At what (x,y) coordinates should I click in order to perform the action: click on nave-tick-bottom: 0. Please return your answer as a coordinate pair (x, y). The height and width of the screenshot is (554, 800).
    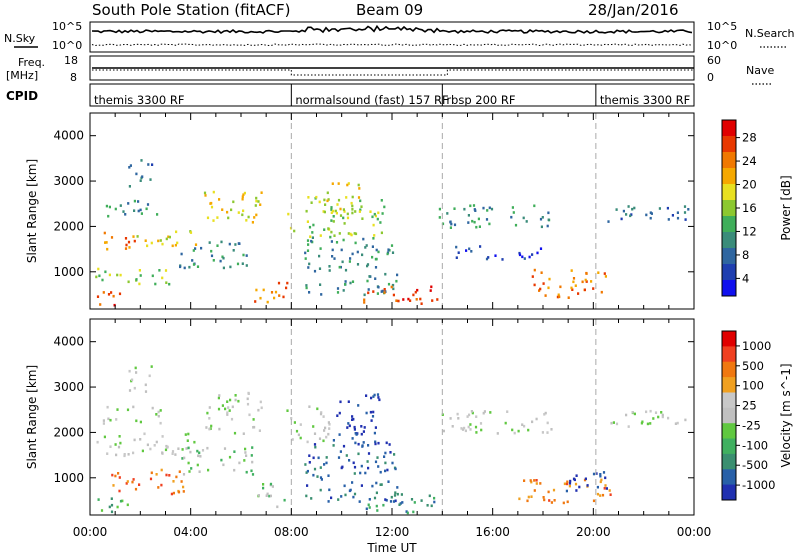
    Looking at the image, I should click on (710, 77).